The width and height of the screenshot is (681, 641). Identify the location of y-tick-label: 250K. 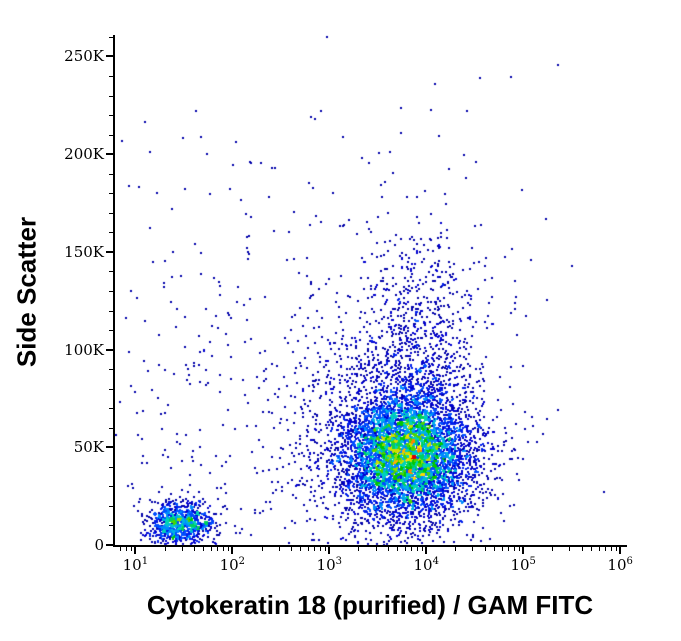
(84, 56).